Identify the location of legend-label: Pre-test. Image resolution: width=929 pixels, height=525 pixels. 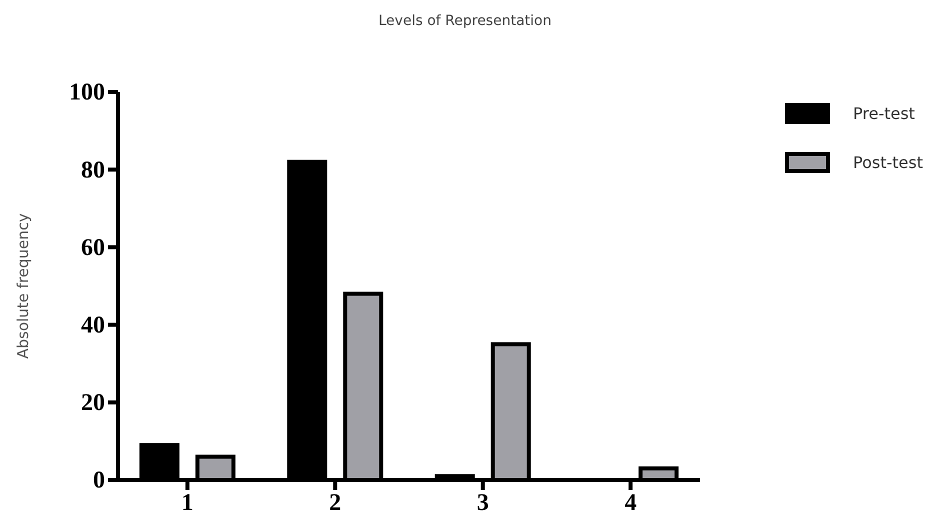
(884, 113).